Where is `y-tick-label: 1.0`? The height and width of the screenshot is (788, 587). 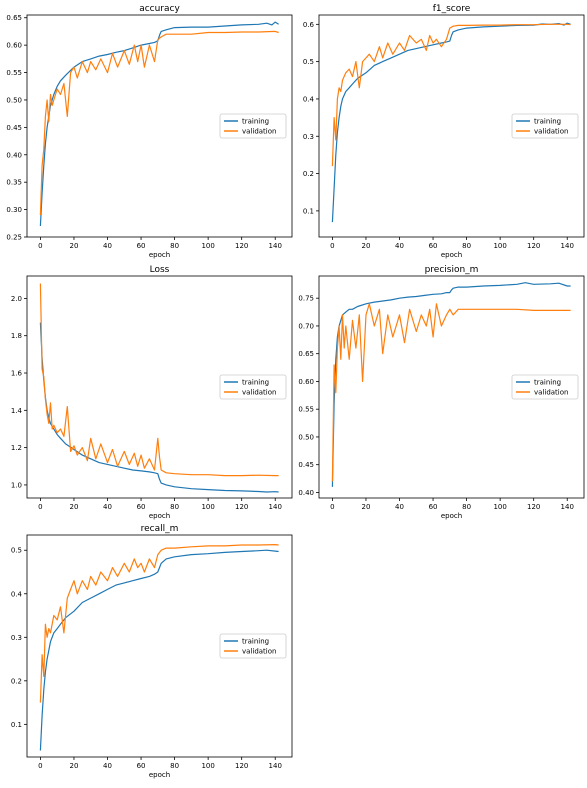
y-tick-label: 1.0 is located at coordinates (16, 485).